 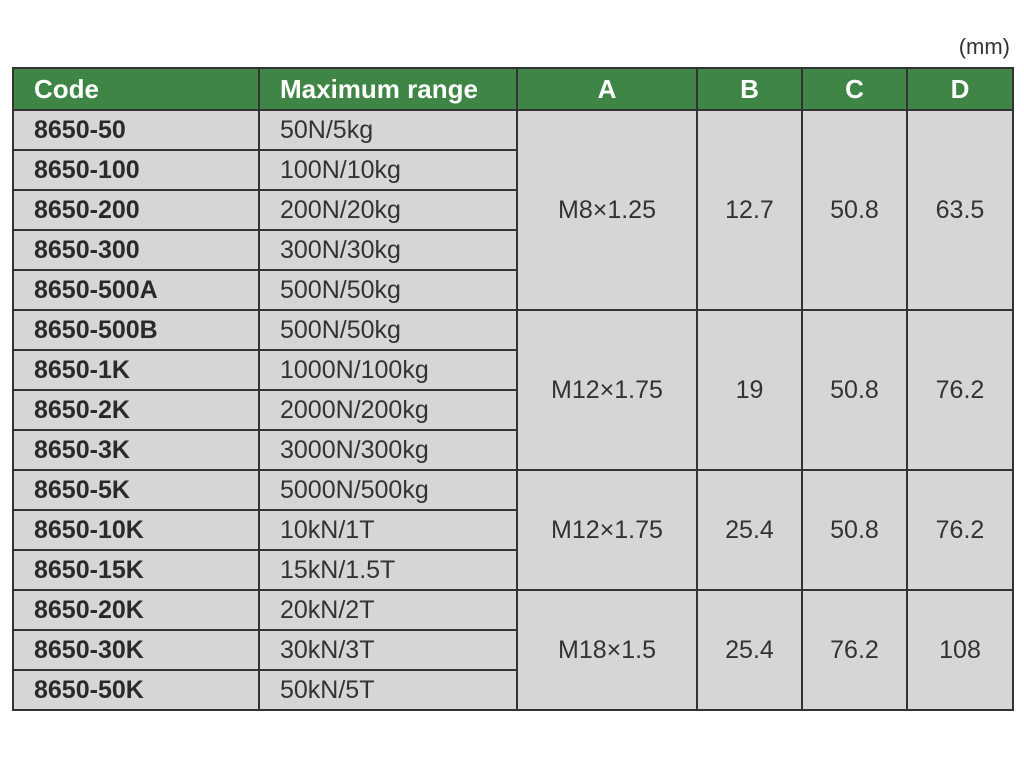 I want to click on range-cell: 200N/20kg, so click(x=388, y=210).